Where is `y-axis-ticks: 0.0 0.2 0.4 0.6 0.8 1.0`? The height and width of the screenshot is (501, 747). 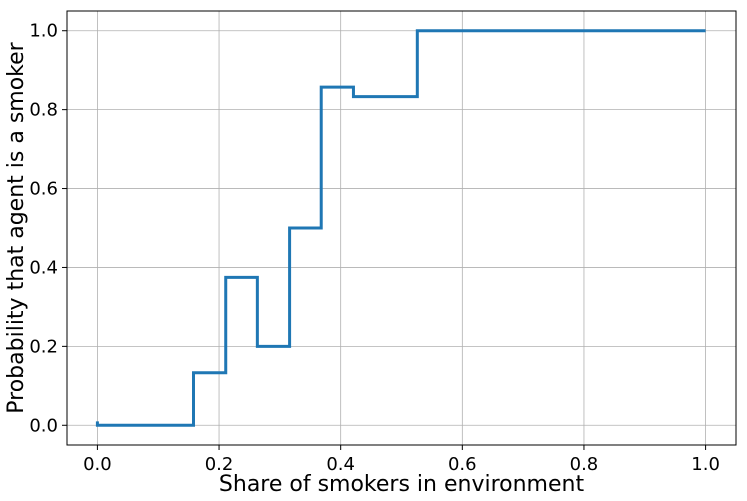
y-axis-ticks: 0.0 0.2 0.4 0.6 0.8 1.0 is located at coordinates (48, 228).